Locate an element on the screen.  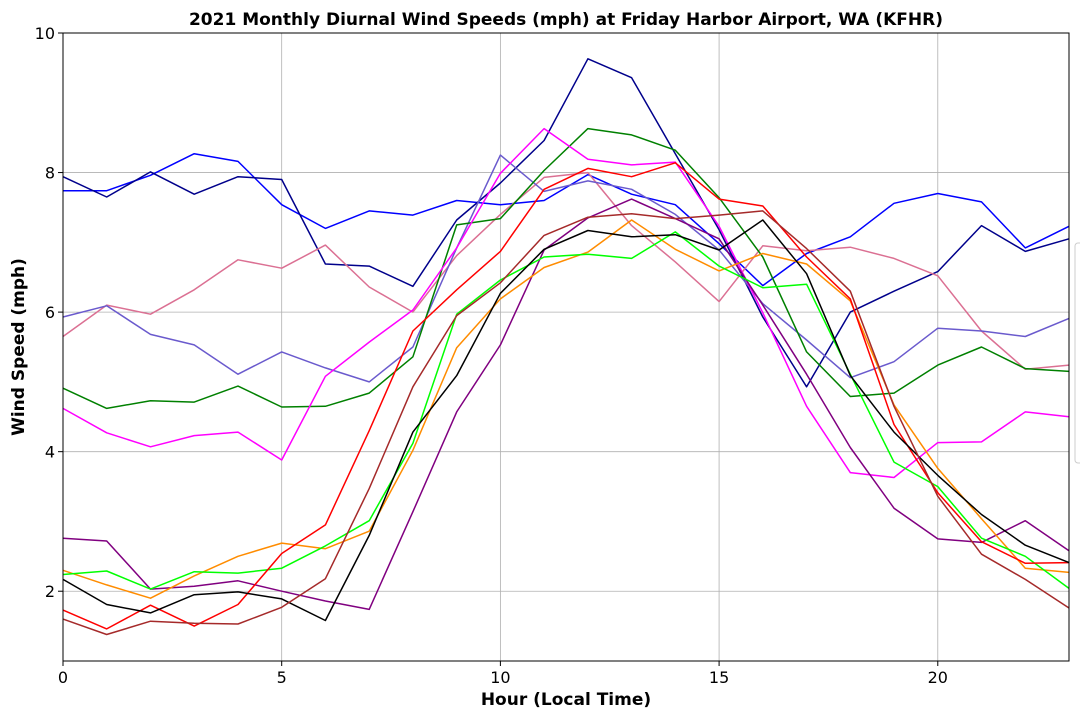
x-tick-label: 0 is located at coordinates (63, 677).